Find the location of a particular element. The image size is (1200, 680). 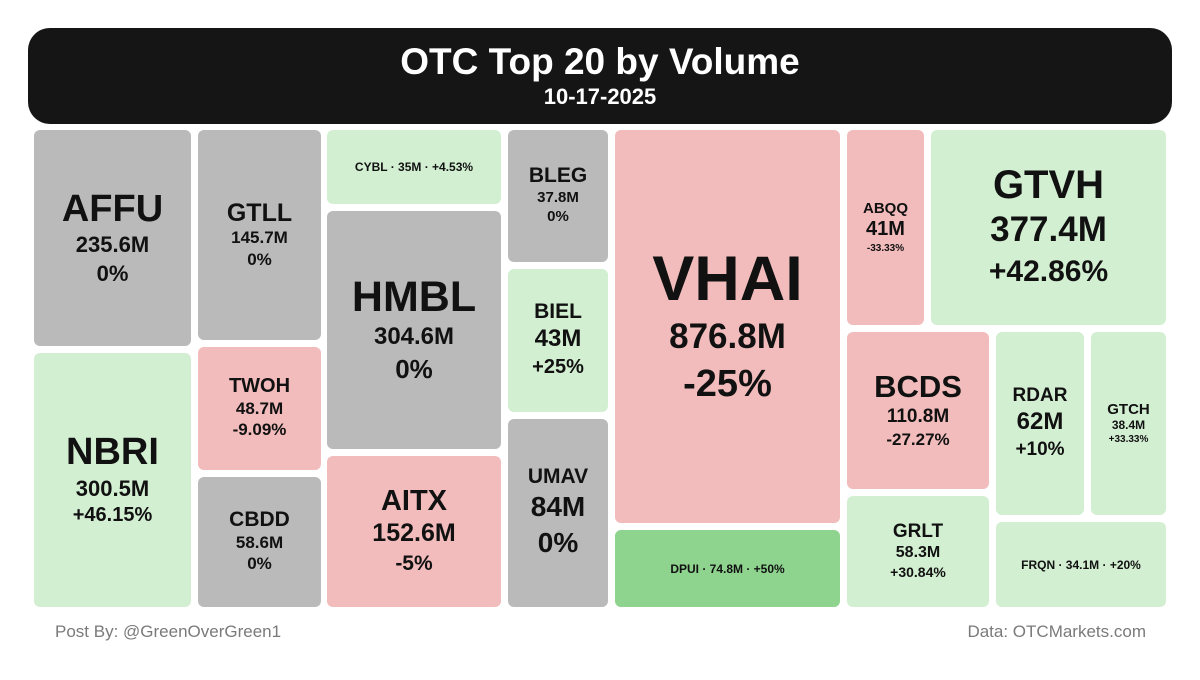

tile-volume: 84M is located at coordinates (558, 506).